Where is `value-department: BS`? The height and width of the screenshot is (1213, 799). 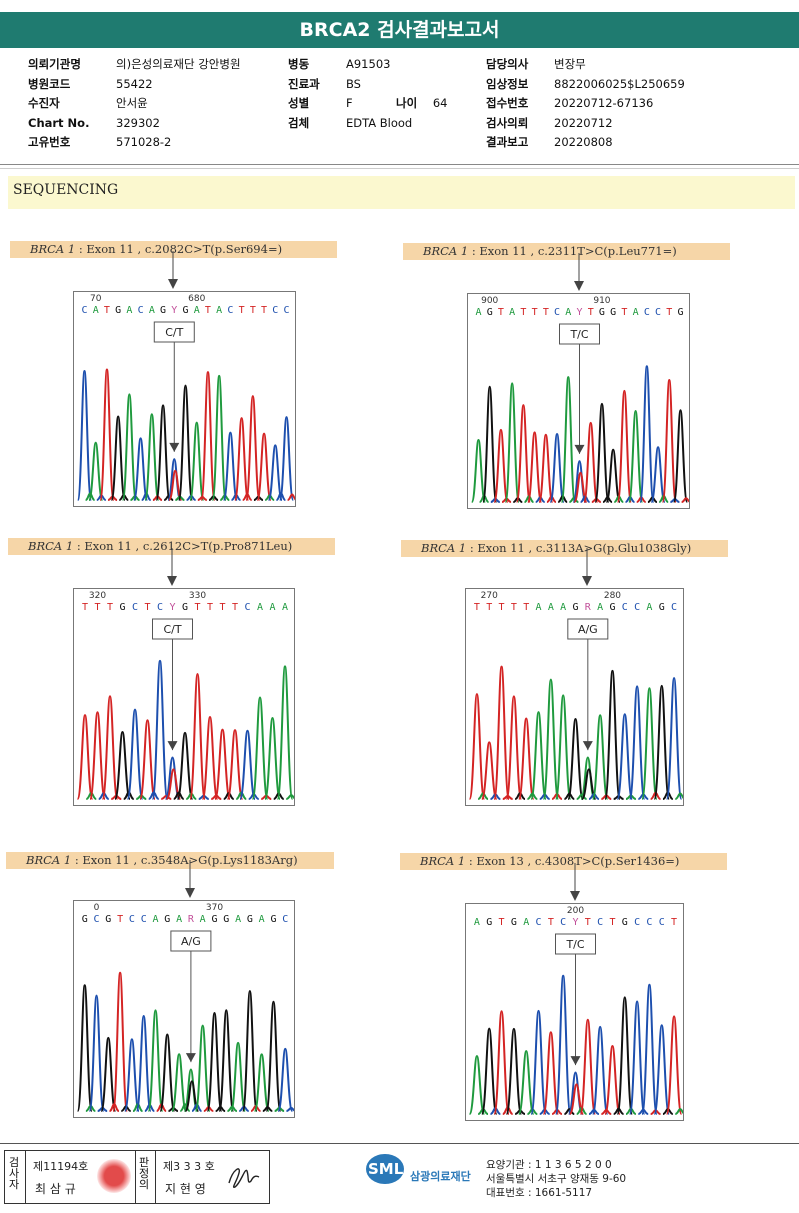
value-department: BS is located at coordinates (353, 83).